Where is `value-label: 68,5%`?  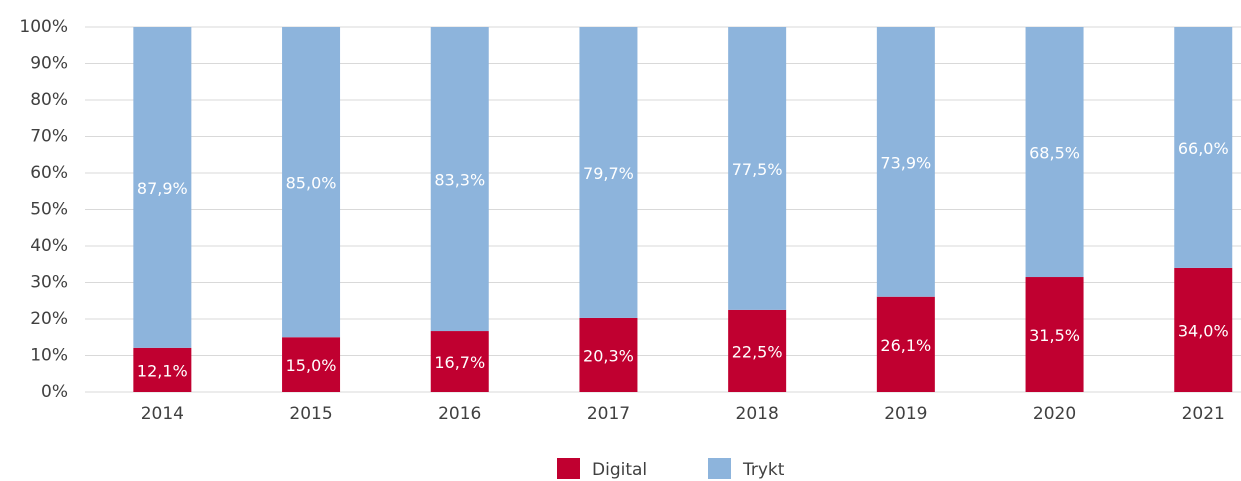 value-label: 68,5% is located at coordinates (1054, 153).